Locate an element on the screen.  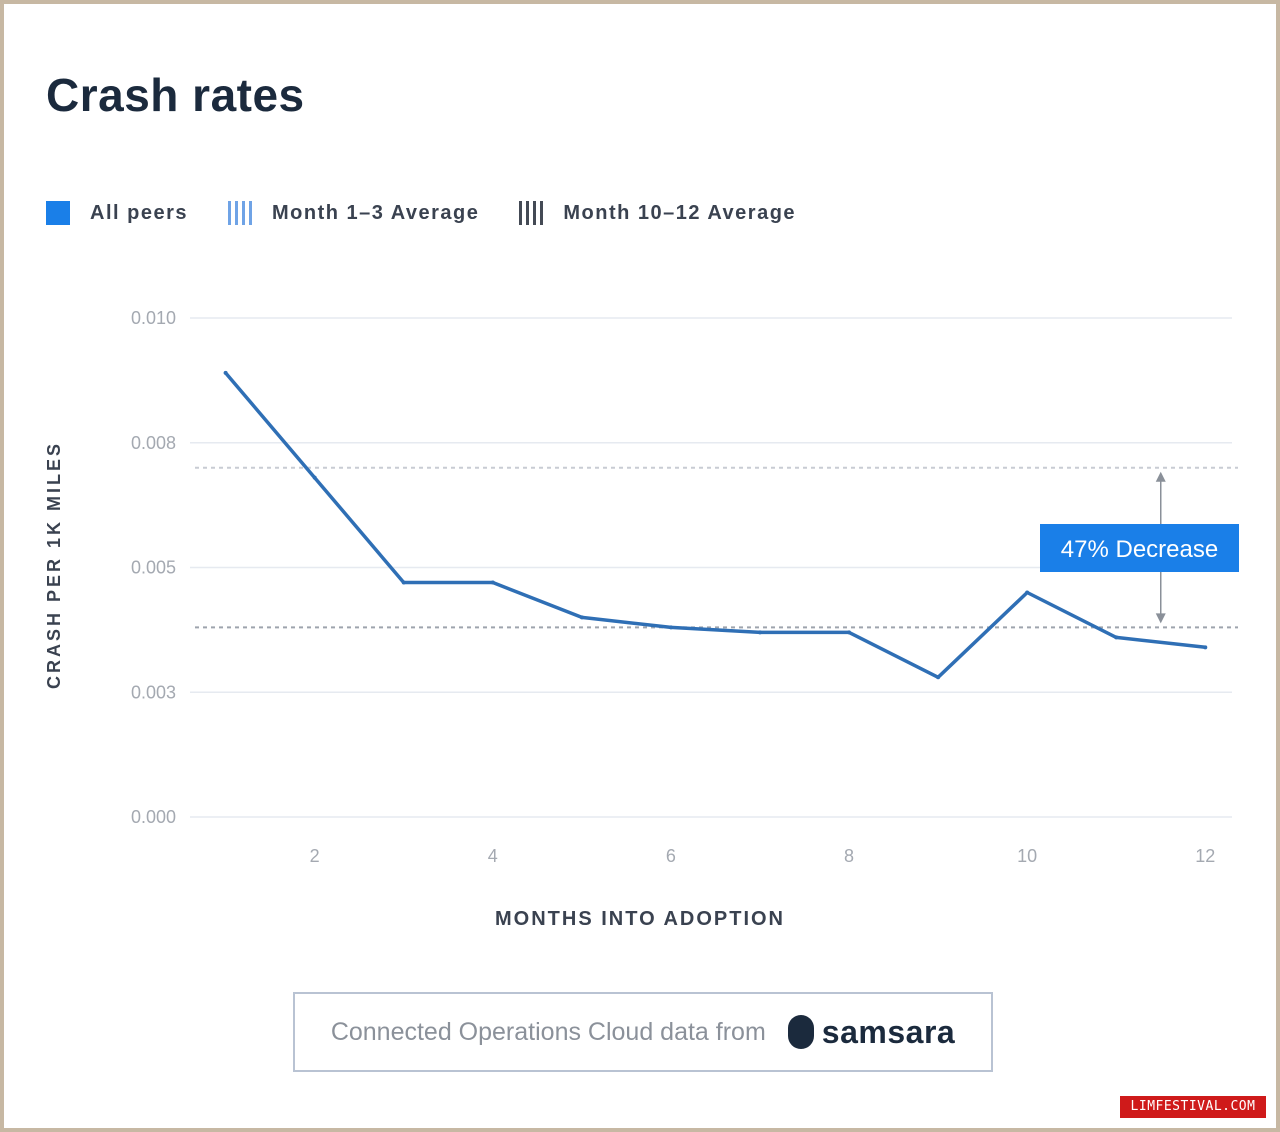
y-tick-label: 0.010 is located at coordinates (153, 318).